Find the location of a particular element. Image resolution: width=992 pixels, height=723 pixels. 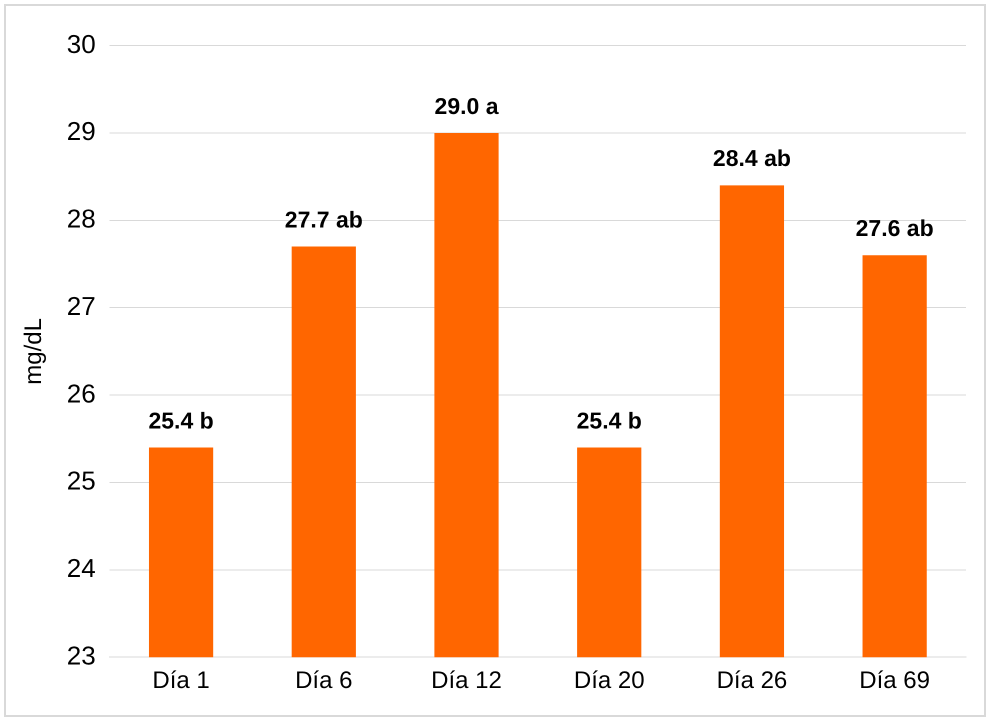

y-tick-label: 27 is located at coordinates (81, 305).